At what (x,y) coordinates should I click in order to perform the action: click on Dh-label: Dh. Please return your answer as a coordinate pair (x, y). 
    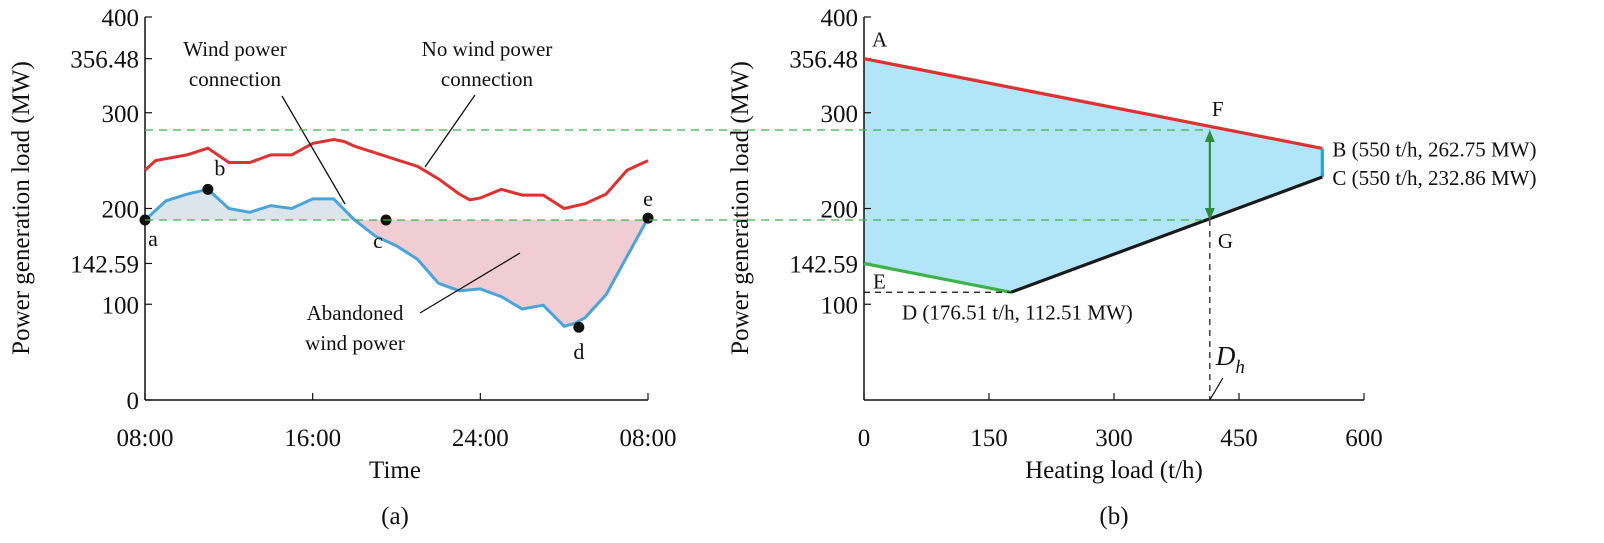
    Looking at the image, I should click on (1230, 359).